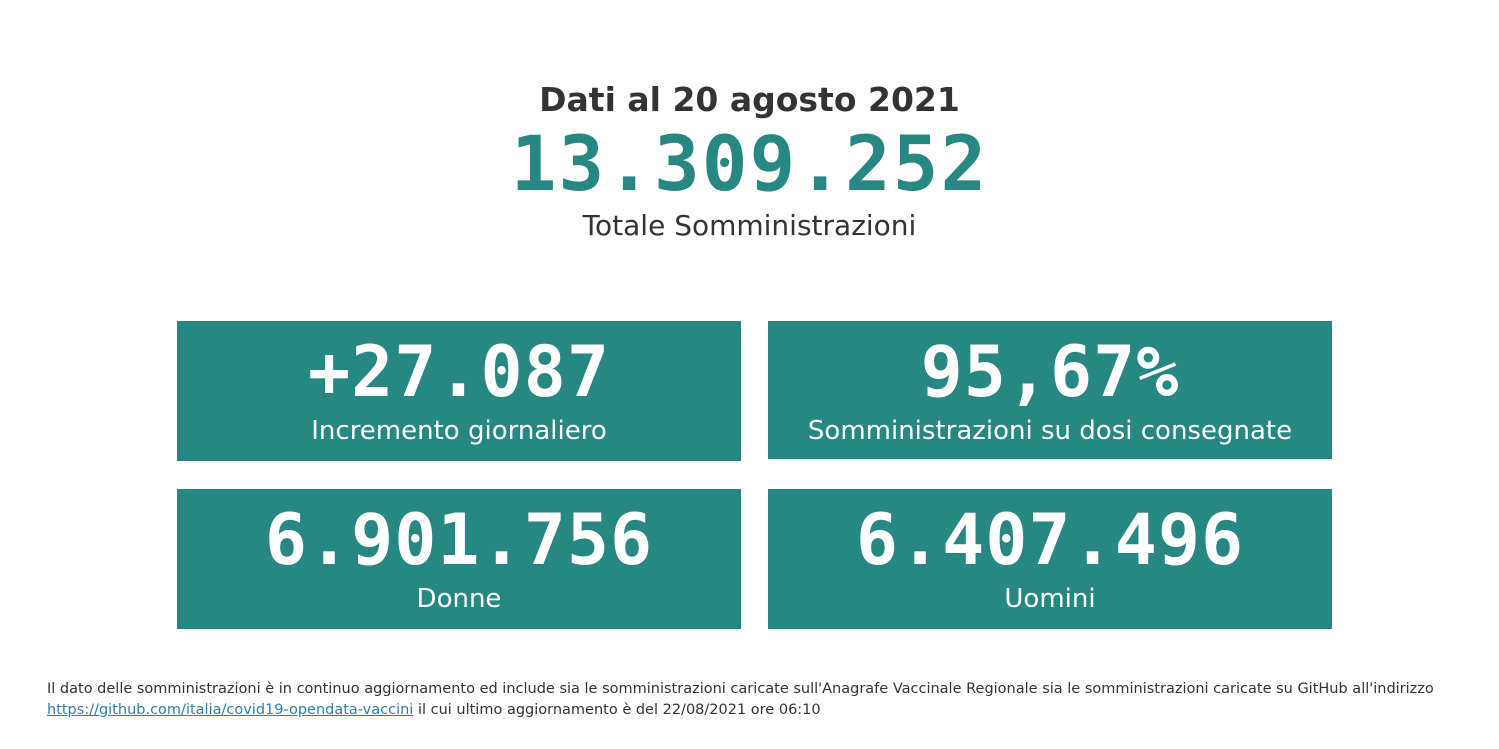 This screenshot has width=1499, height=749. I want to click on men-label: Uomini, so click(1050, 599).